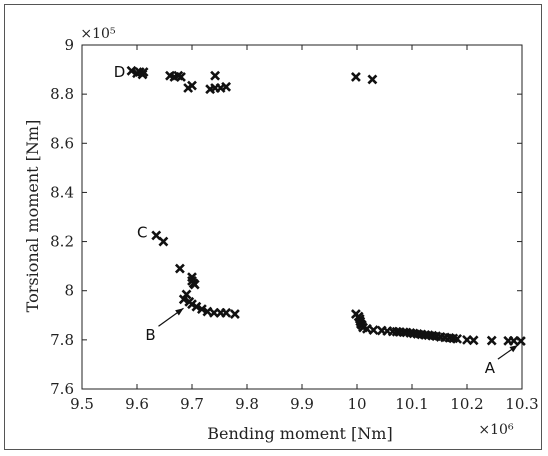 Image resolution: width=548 pixels, height=456 pixels. I want to click on y-tick-label: 8, so click(69, 291).